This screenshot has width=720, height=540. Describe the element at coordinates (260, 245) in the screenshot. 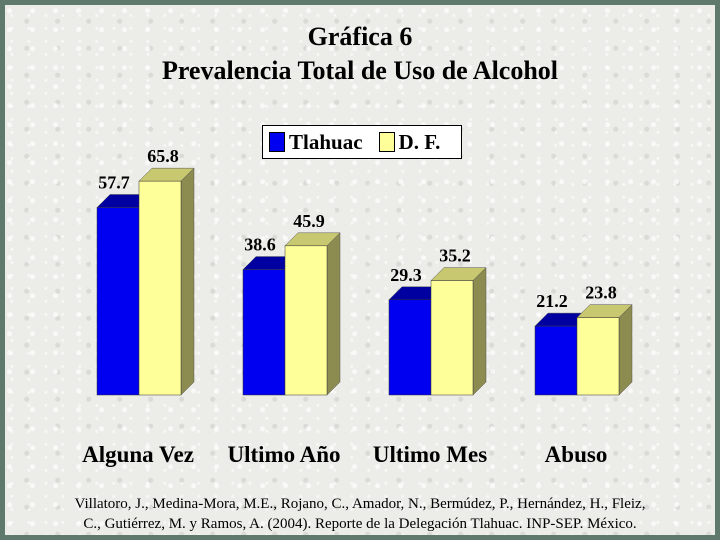

I see `data-label-tlahuac-2: 38.6` at that location.